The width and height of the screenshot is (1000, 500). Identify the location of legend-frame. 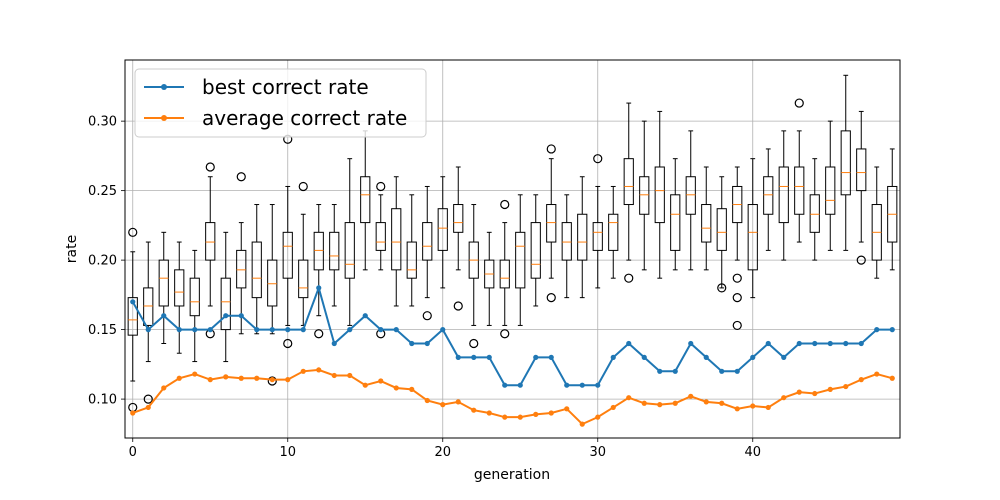
(280, 103).